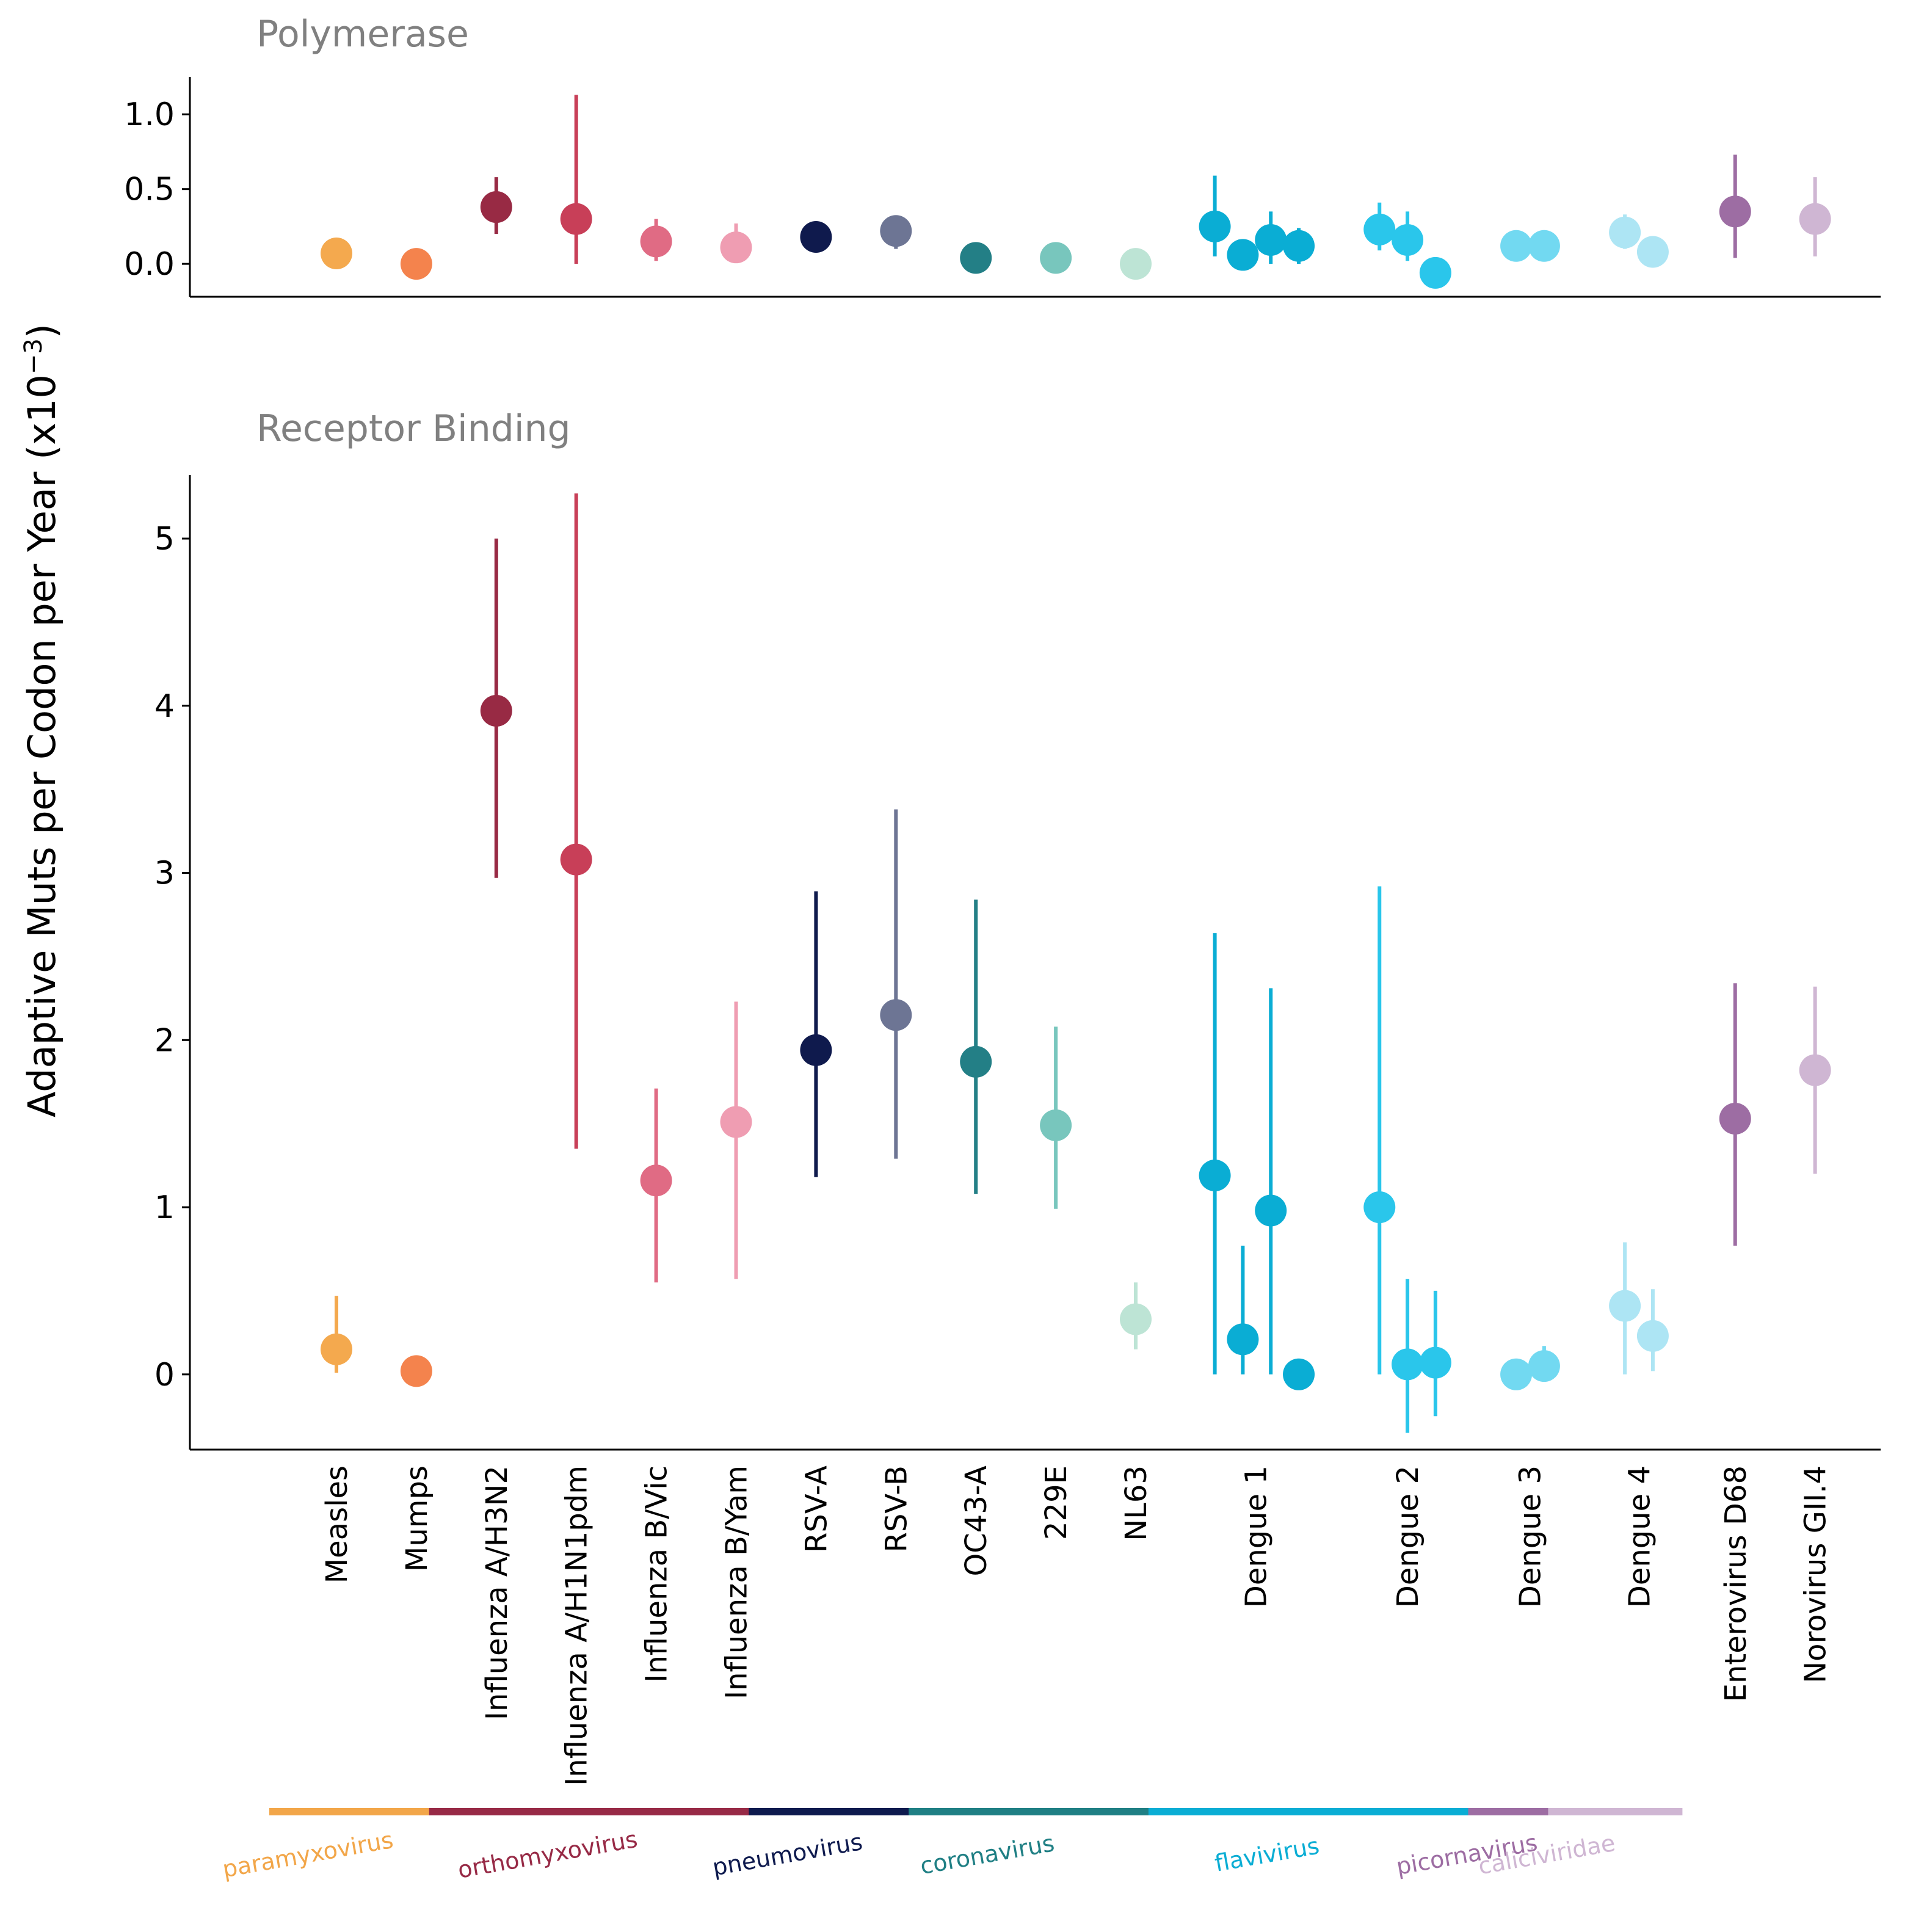 The image size is (1913, 1932). I want to click on x-label-influenza-b-yam: Influenza B/Yam, so click(737, 1582).